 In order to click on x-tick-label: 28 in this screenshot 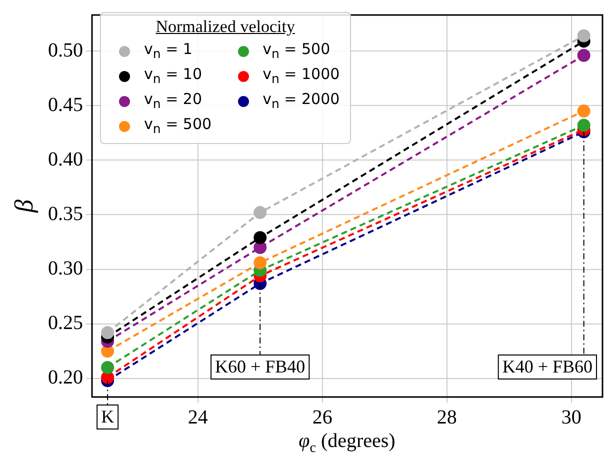, I will do `click(446, 417)`.